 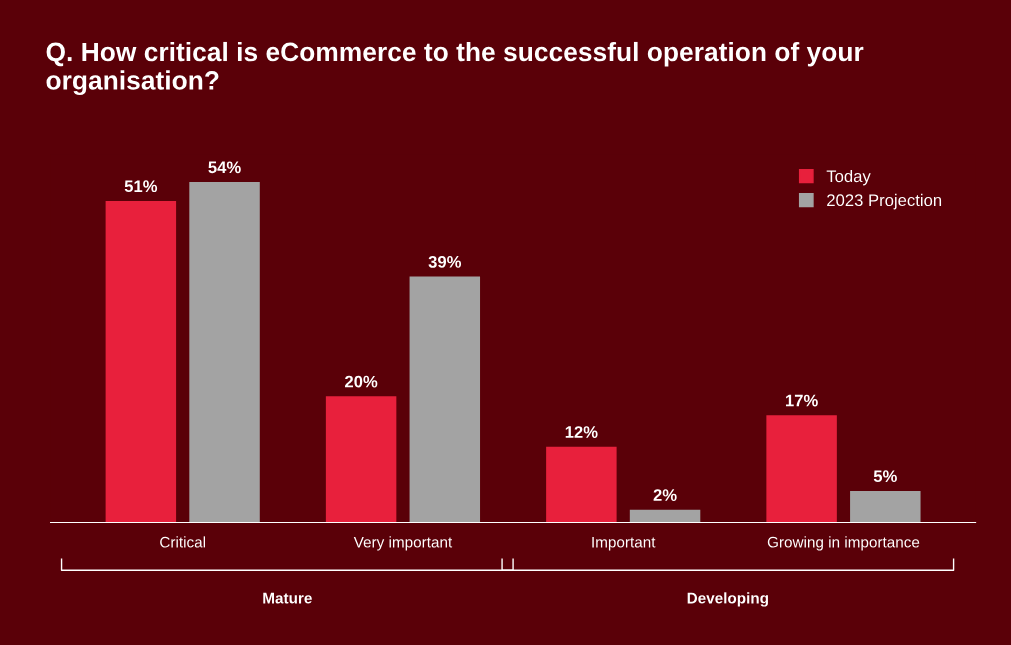 What do you see at coordinates (885, 476) in the screenshot?
I see `data-label: 5%` at bounding box center [885, 476].